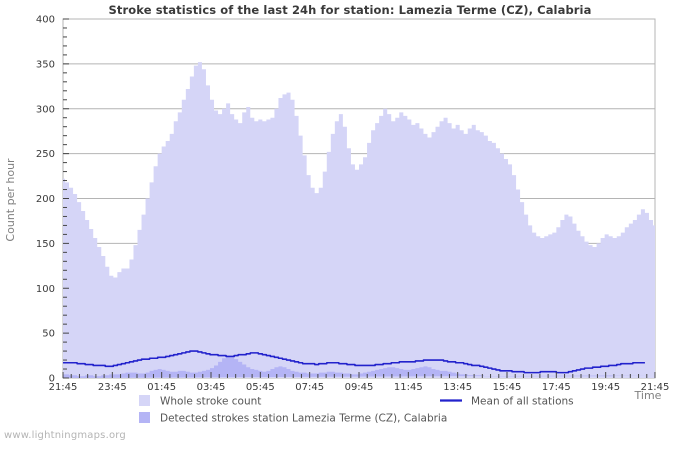 Image resolution: width=700 pixels, height=450 pixels. What do you see at coordinates (210, 402) in the screenshot?
I see `legend-label-whole-stroke-count: Whole stroke count` at bounding box center [210, 402].